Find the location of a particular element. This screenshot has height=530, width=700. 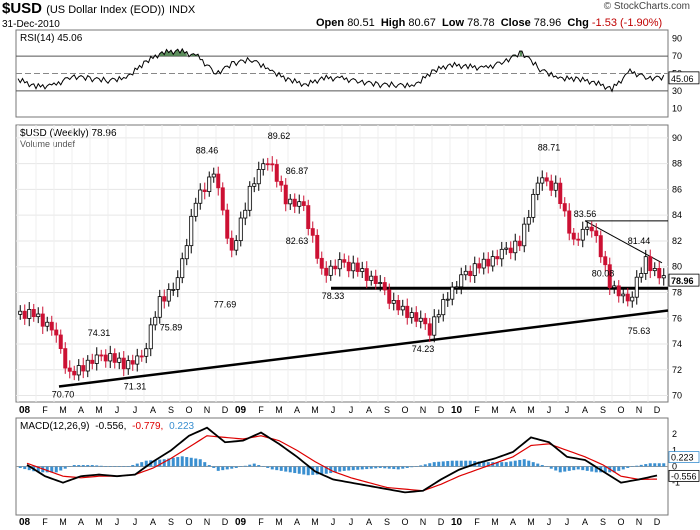

x-tick-label: 08 is located at coordinates (25, 522).